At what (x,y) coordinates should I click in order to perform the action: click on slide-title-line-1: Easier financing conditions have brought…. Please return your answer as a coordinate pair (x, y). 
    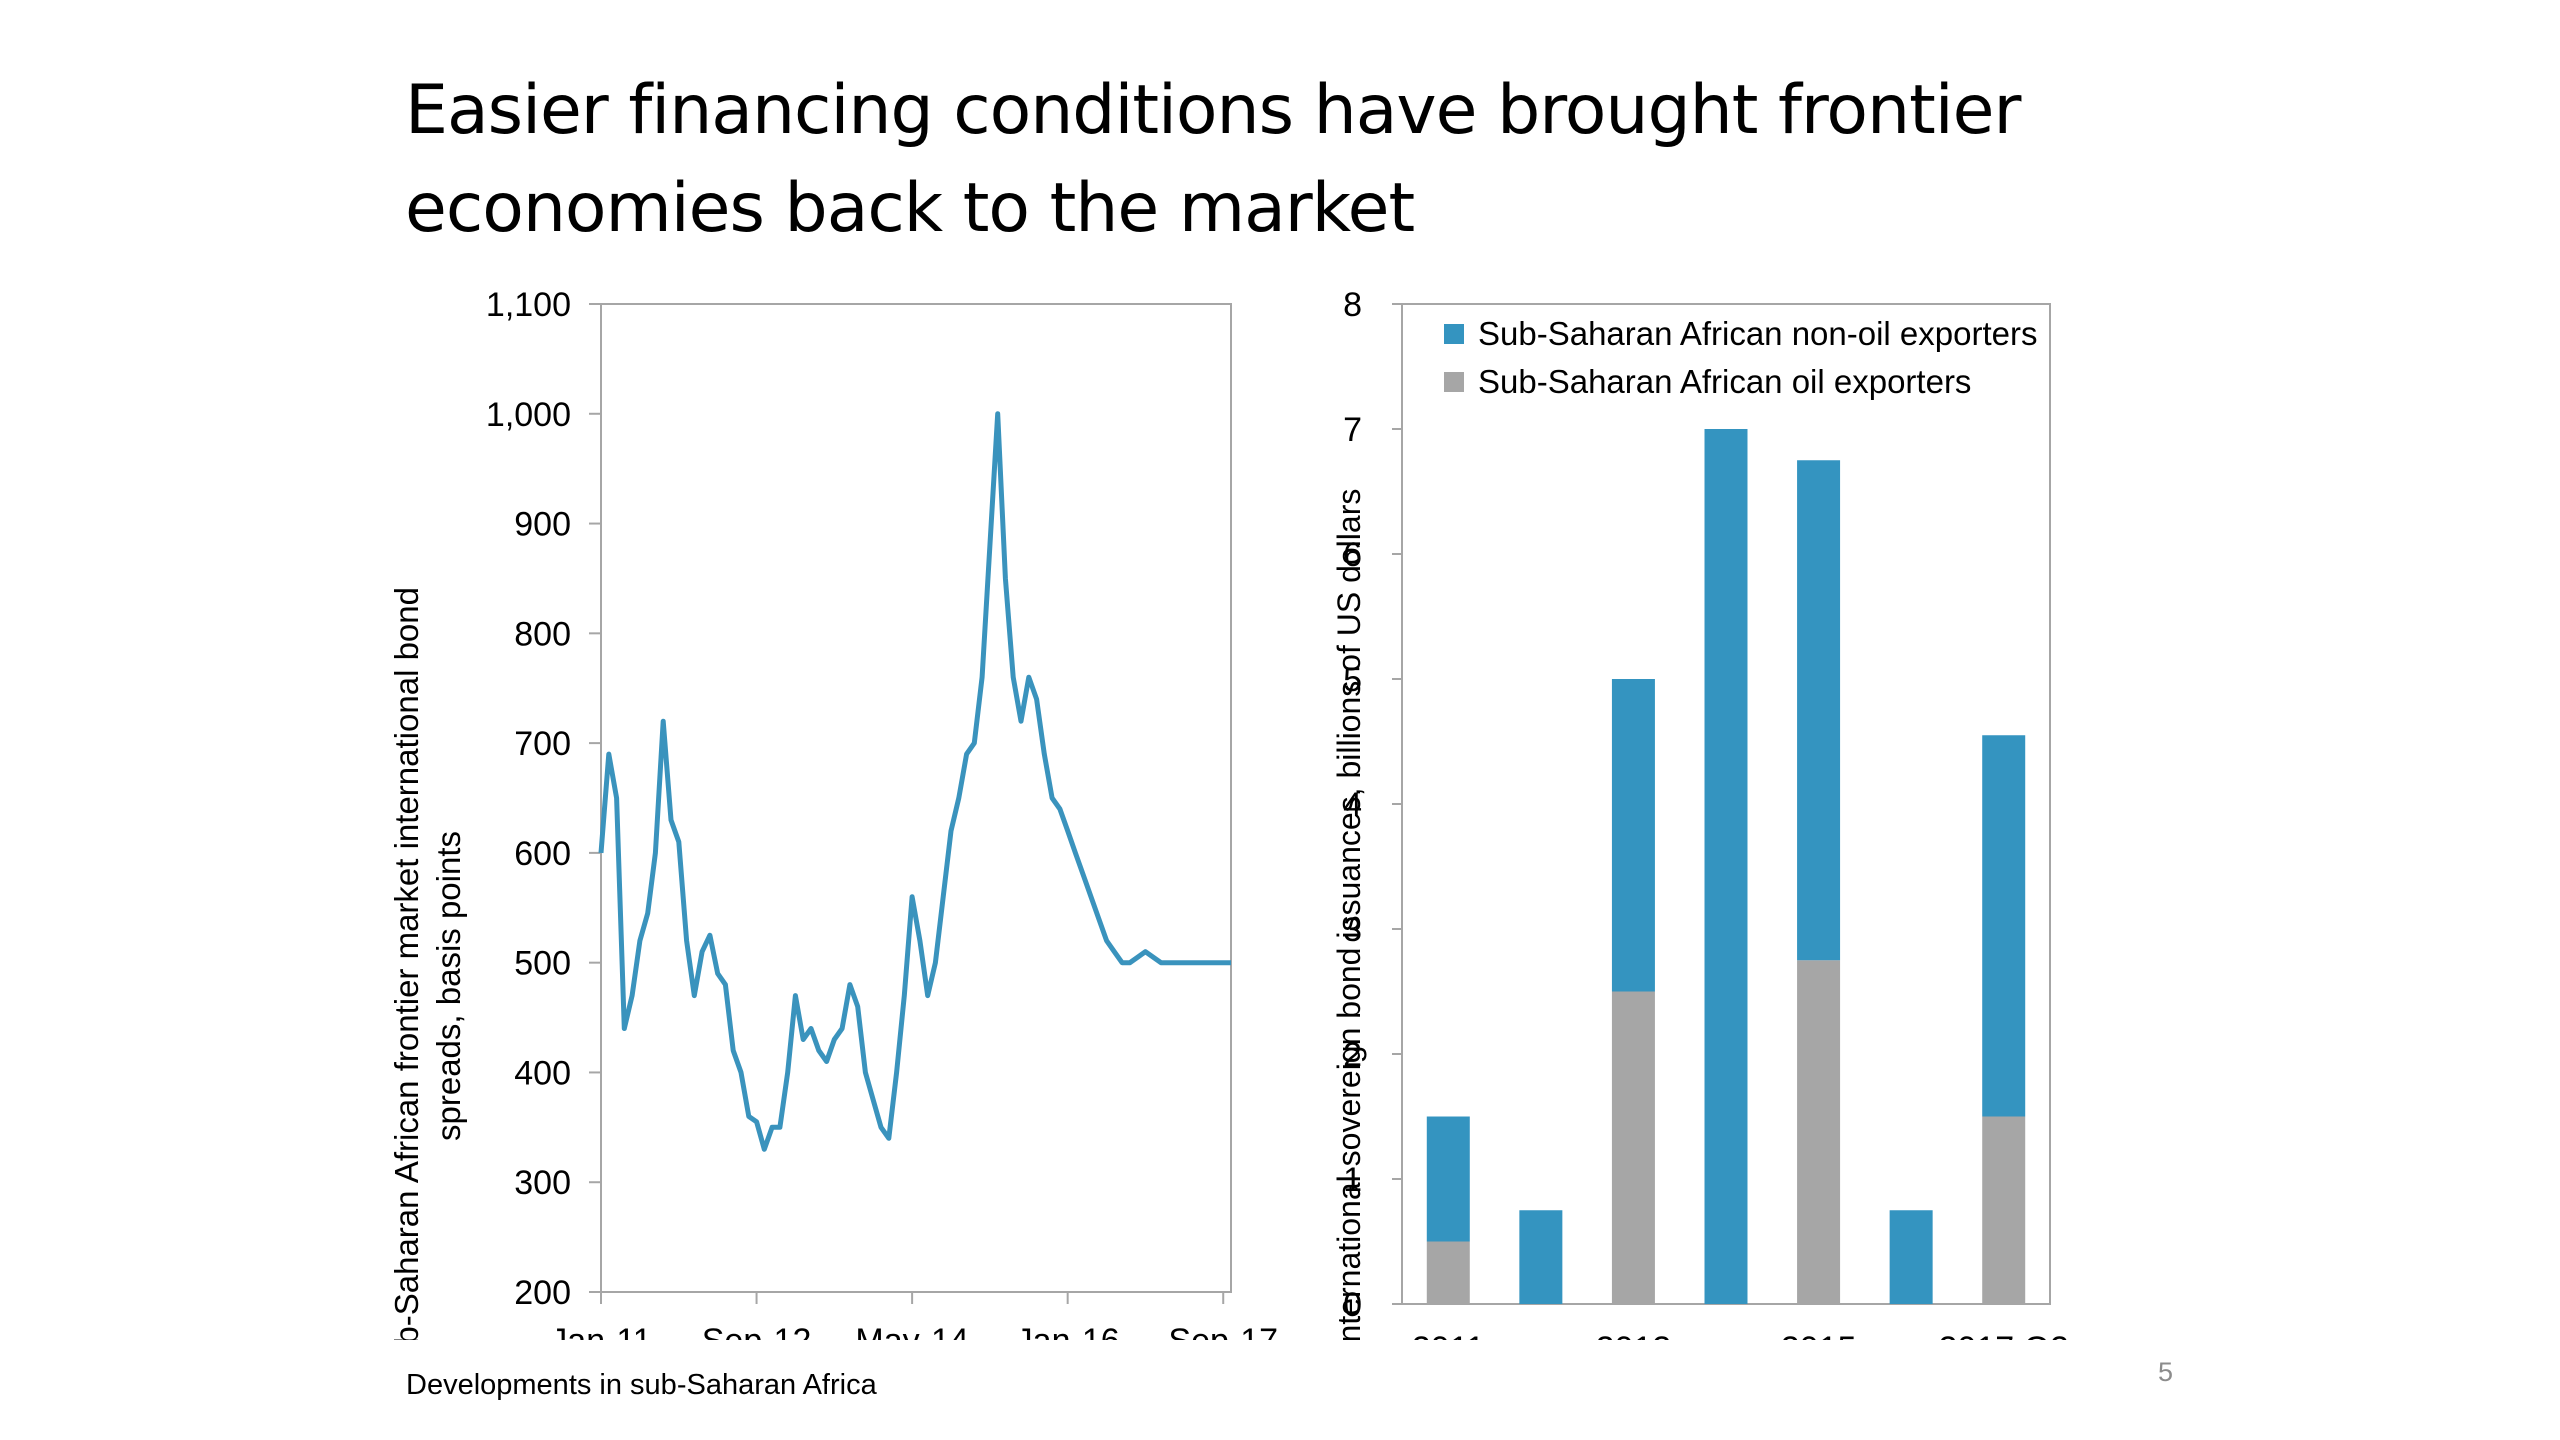
    Looking at the image, I should click on (1213, 110).